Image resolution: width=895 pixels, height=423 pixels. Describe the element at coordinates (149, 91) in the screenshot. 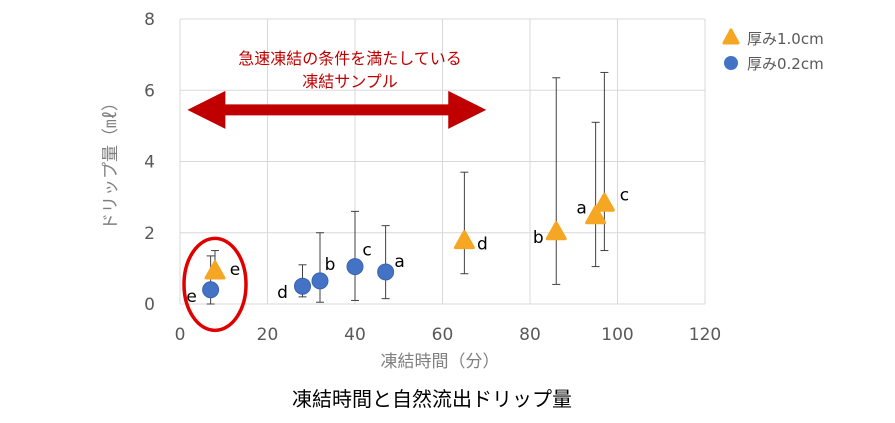

I see `y-tick-label: 6` at that location.